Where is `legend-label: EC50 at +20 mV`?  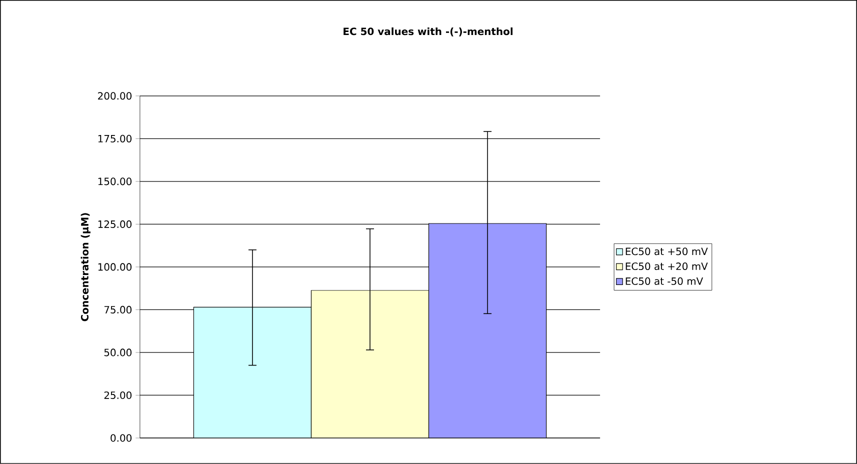 legend-label: EC50 at +20 mV is located at coordinates (667, 266).